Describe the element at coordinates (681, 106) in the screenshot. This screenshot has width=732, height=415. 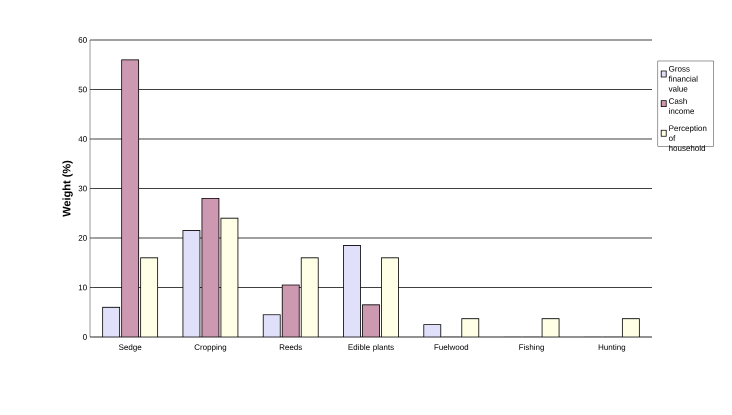
I see `legend-label: Cash income` at that location.